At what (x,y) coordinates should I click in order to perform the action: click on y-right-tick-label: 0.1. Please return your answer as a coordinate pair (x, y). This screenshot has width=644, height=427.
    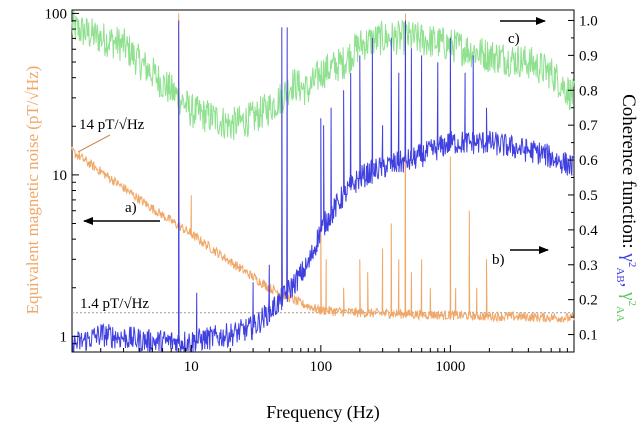
    Looking at the image, I should click on (588, 336).